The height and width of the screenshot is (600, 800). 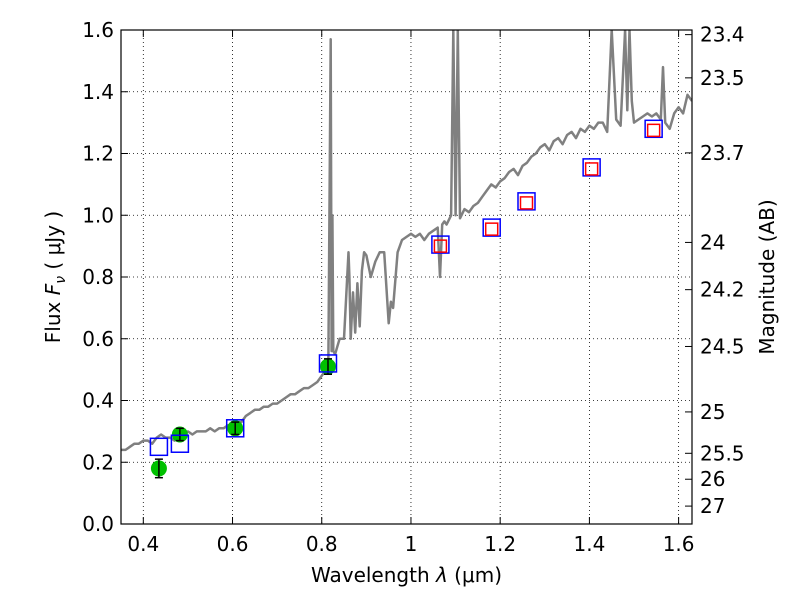 I want to click on y-axis-label-symbol: F, so click(x=53, y=289).